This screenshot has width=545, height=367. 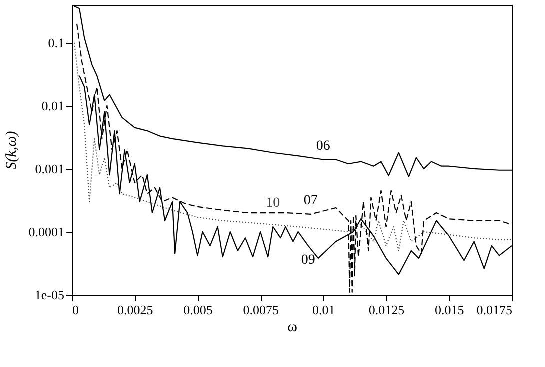 What do you see at coordinates (261, 310) in the screenshot?
I see `x-tick-label: 0.0075` at bounding box center [261, 310].